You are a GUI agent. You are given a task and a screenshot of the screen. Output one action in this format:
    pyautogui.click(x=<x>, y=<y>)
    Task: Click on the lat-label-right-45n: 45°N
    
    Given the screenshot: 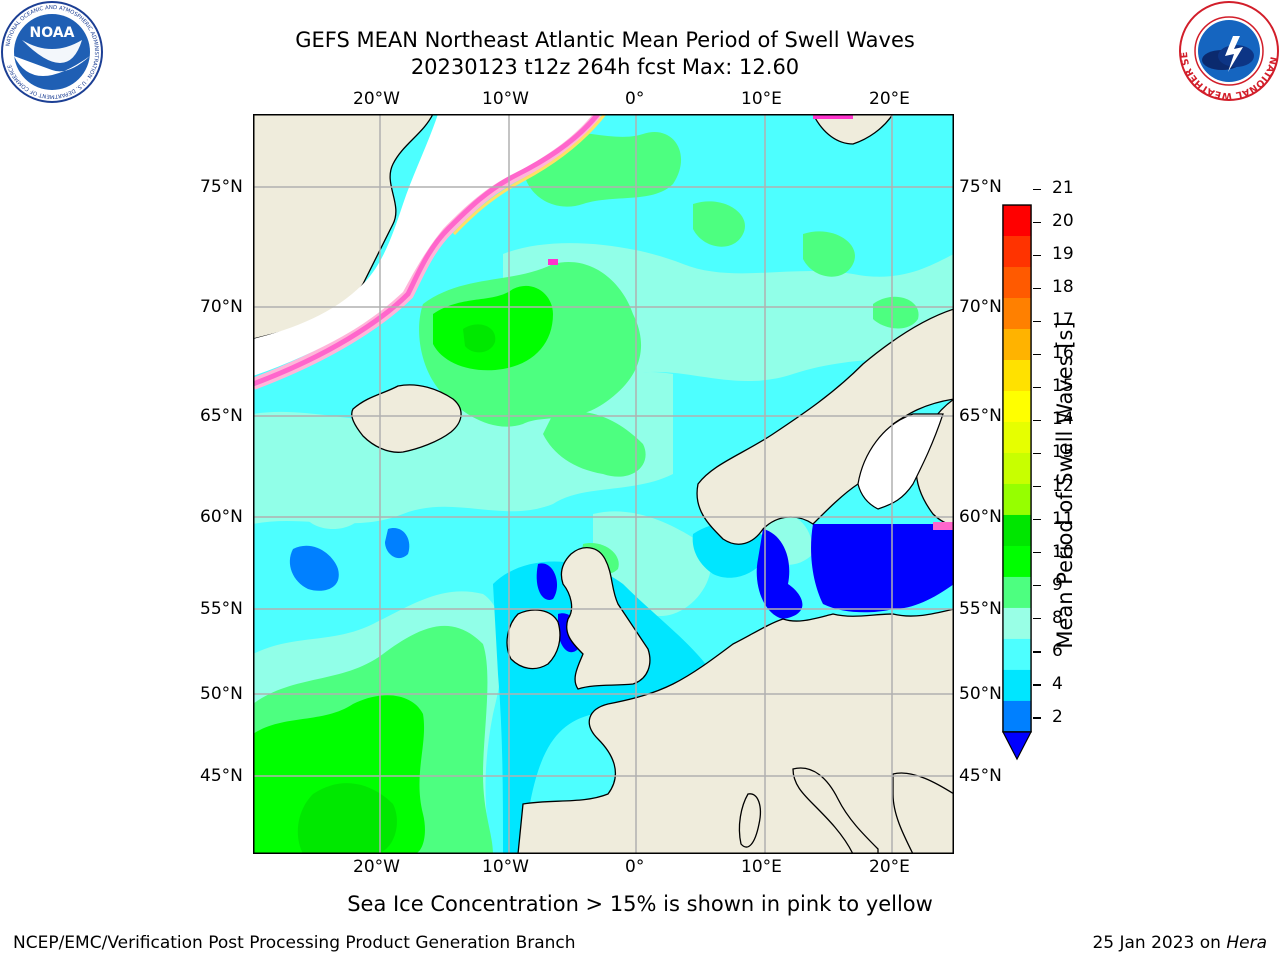 What is the action you would take?
    pyautogui.click(x=980, y=776)
    